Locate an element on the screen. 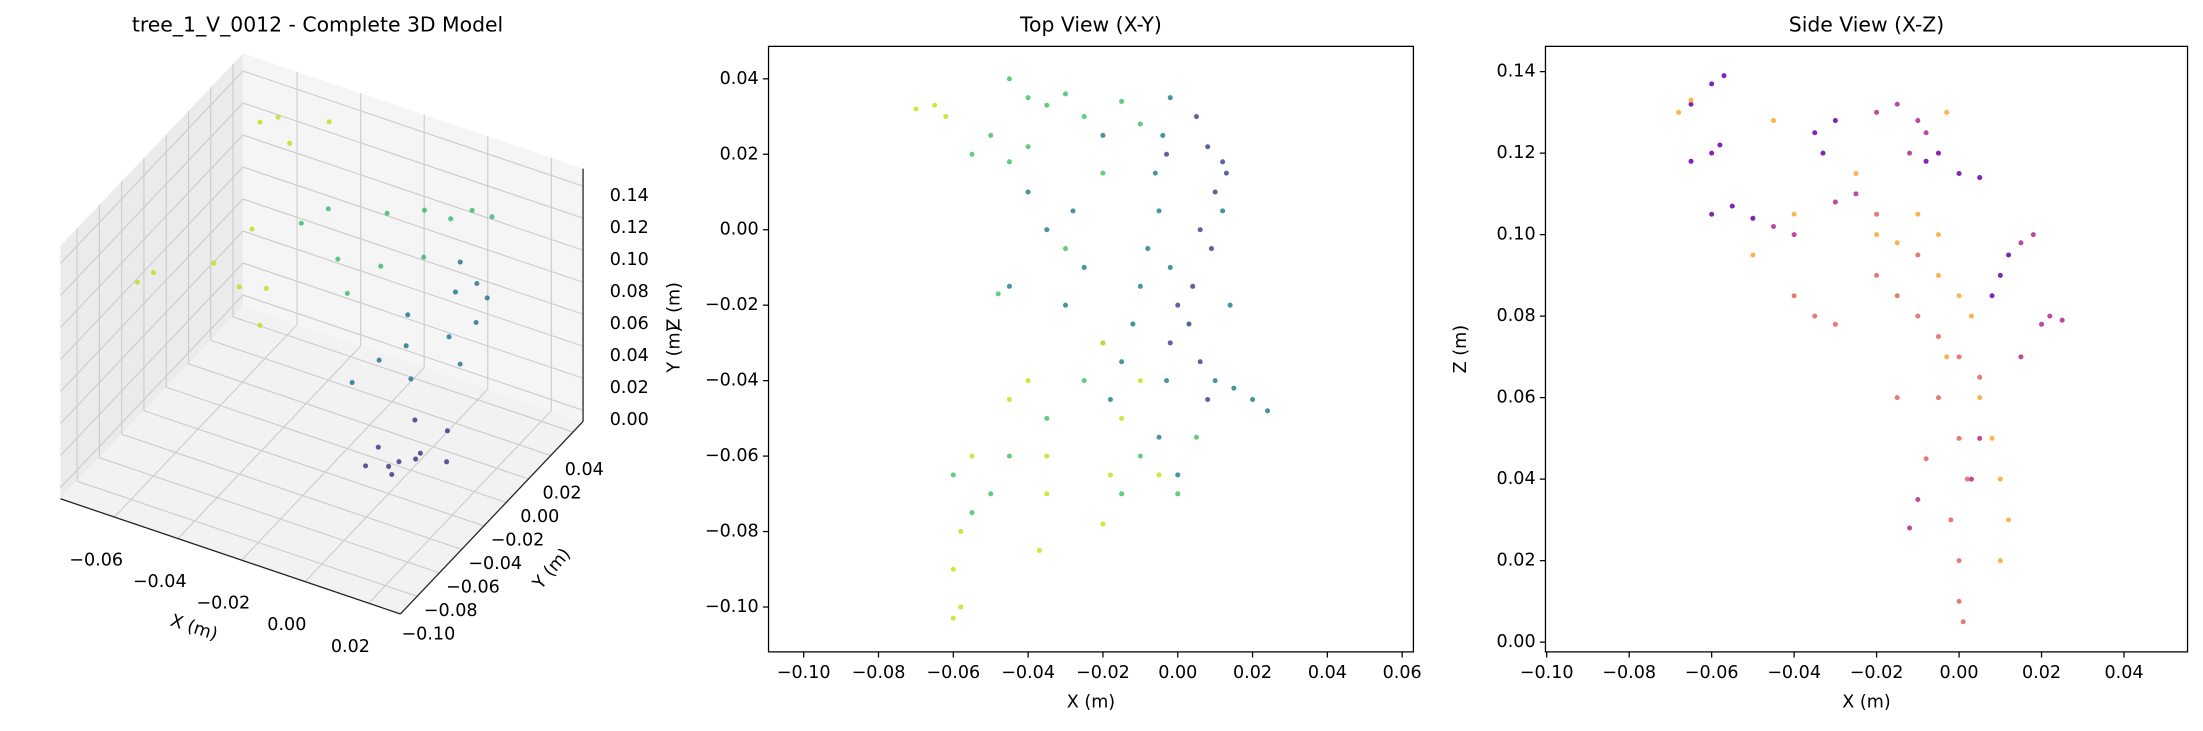 The width and height of the screenshot is (2203, 731). y-tick-label: −0.04 is located at coordinates (732, 381).